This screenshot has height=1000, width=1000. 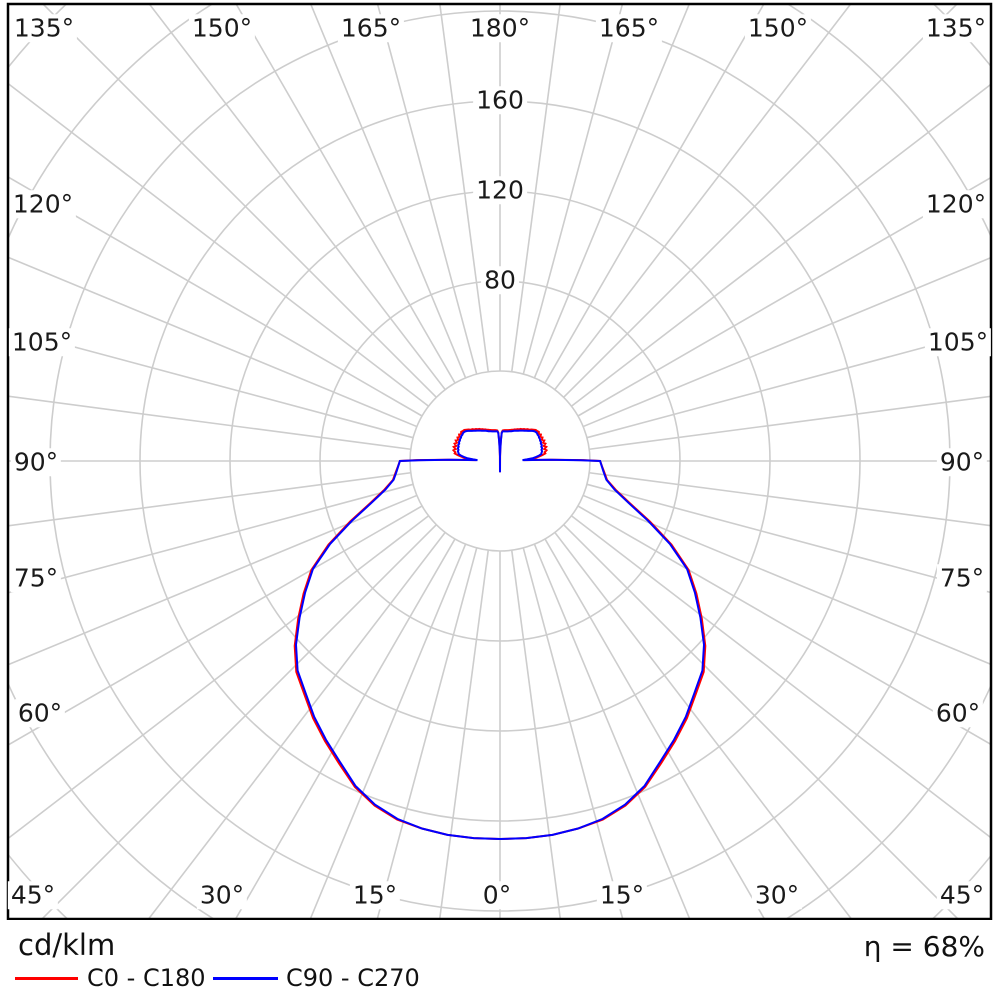 I want to click on legend-item-c90-c270: C90 - C270, so click(x=316, y=978).